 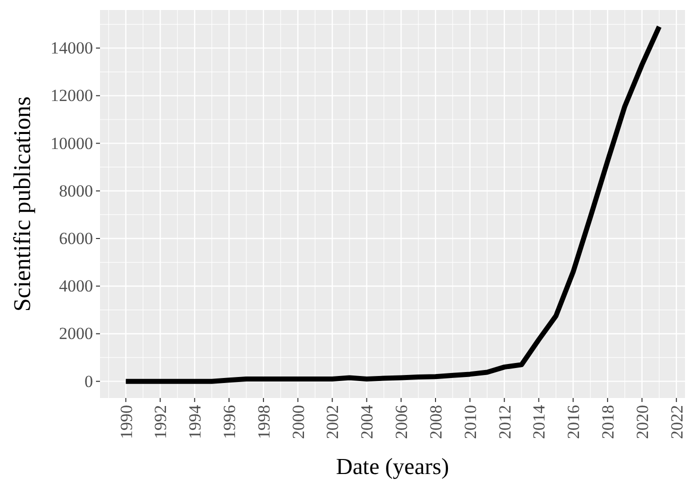 I want to click on y-tick-label: 14000, so click(x=71, y=48).